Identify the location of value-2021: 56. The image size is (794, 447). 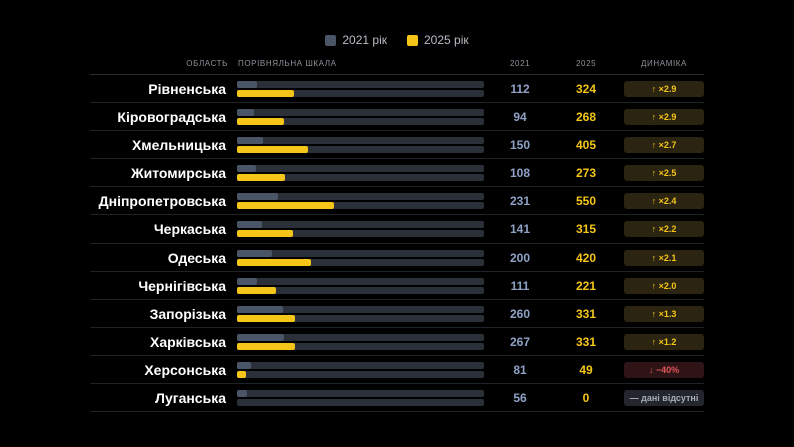
(520, 398).